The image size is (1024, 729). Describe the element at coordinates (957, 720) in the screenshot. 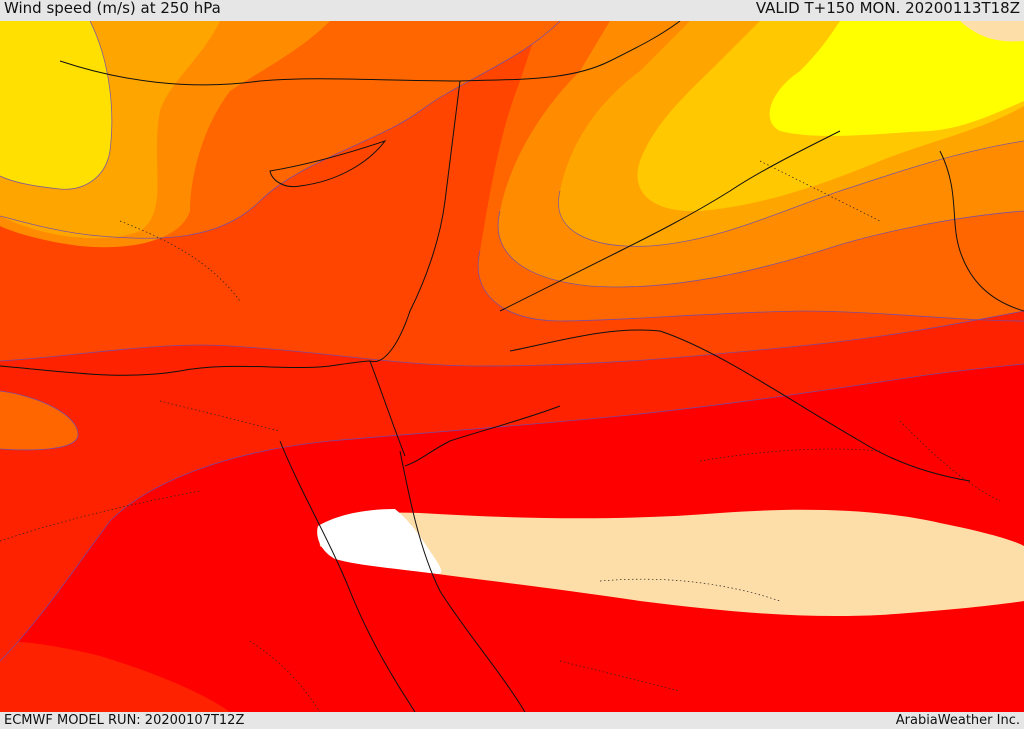

I see `credit-label: ArabiaWeather Inc.` at that location.